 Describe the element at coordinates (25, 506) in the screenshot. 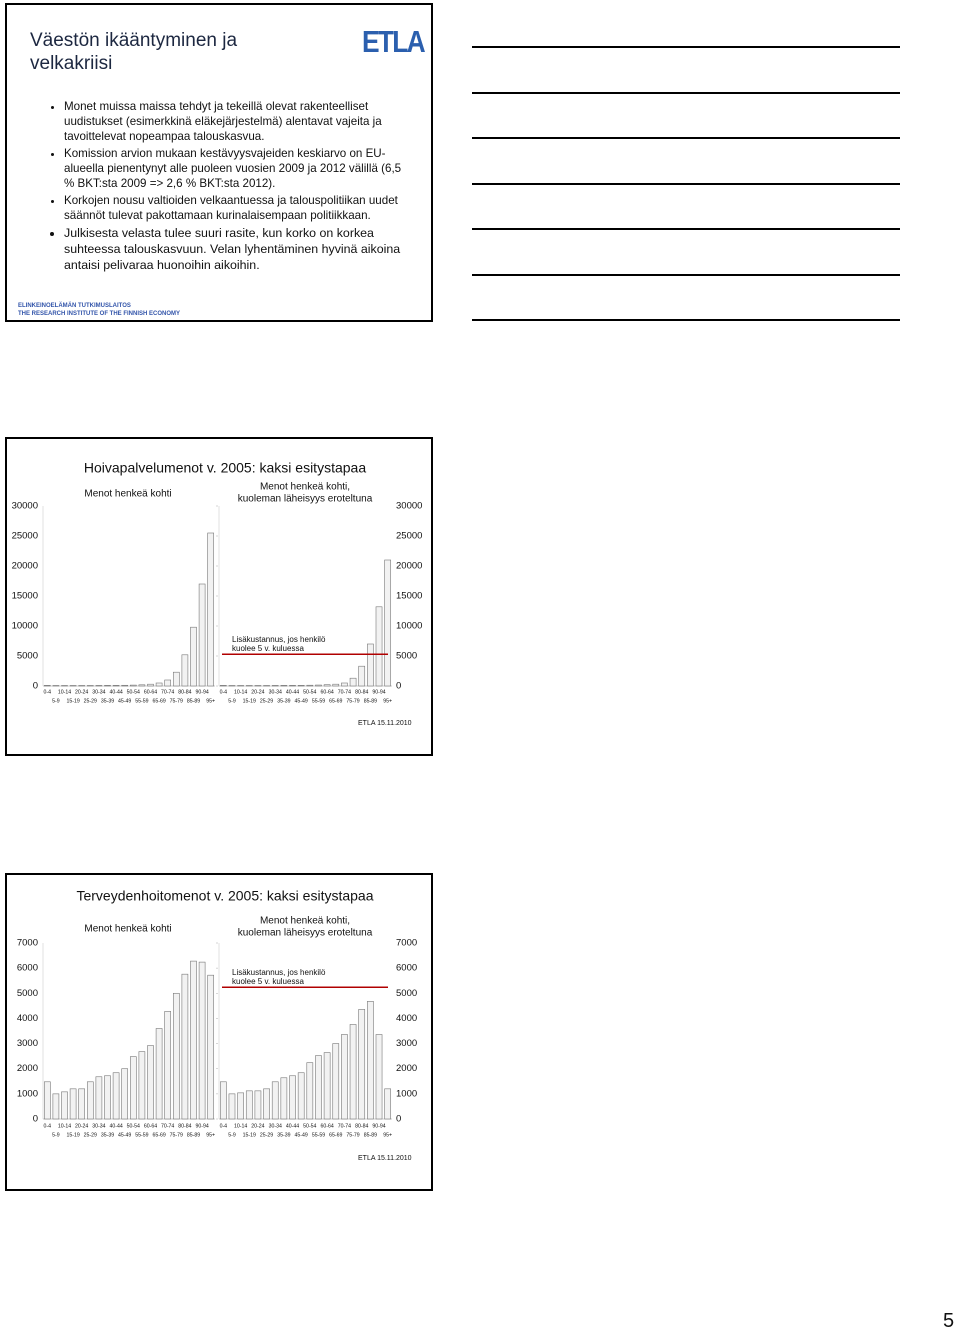

I see `y-tick-label: 30000` at that location.